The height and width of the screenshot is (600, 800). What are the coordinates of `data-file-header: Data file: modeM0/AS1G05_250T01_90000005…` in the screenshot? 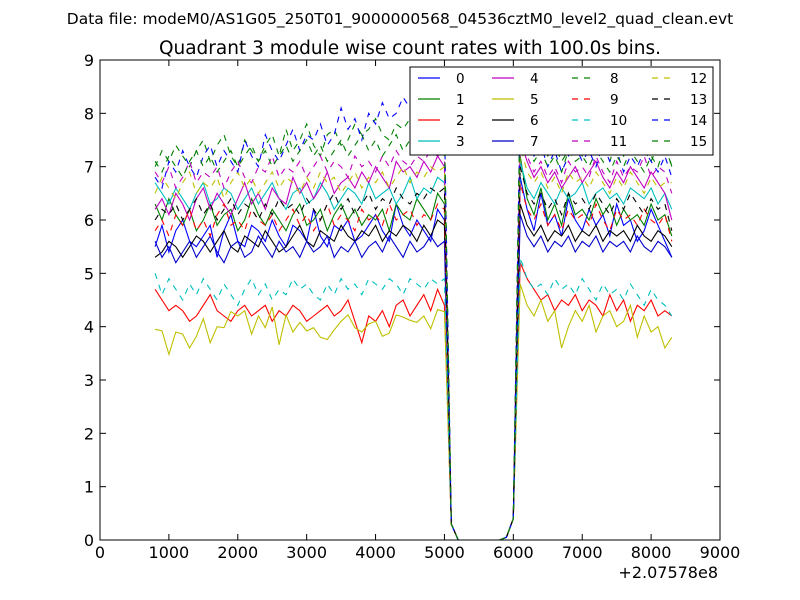 It's located at (400, 19).